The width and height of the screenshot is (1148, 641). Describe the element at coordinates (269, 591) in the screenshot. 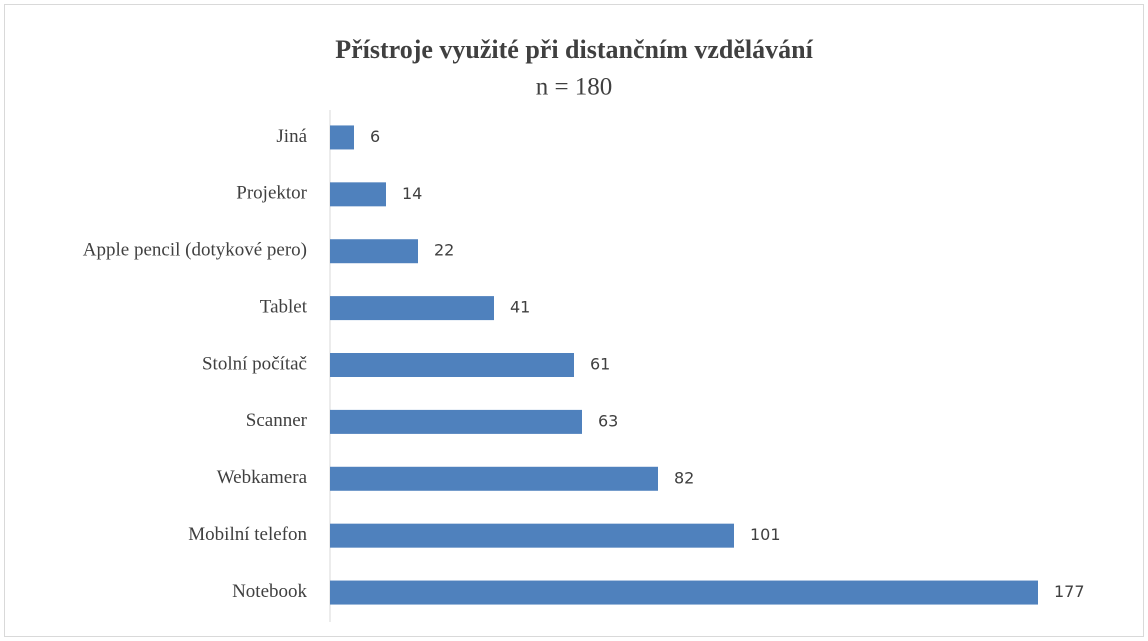

I see `y-tick-label: Notebook` at that location.